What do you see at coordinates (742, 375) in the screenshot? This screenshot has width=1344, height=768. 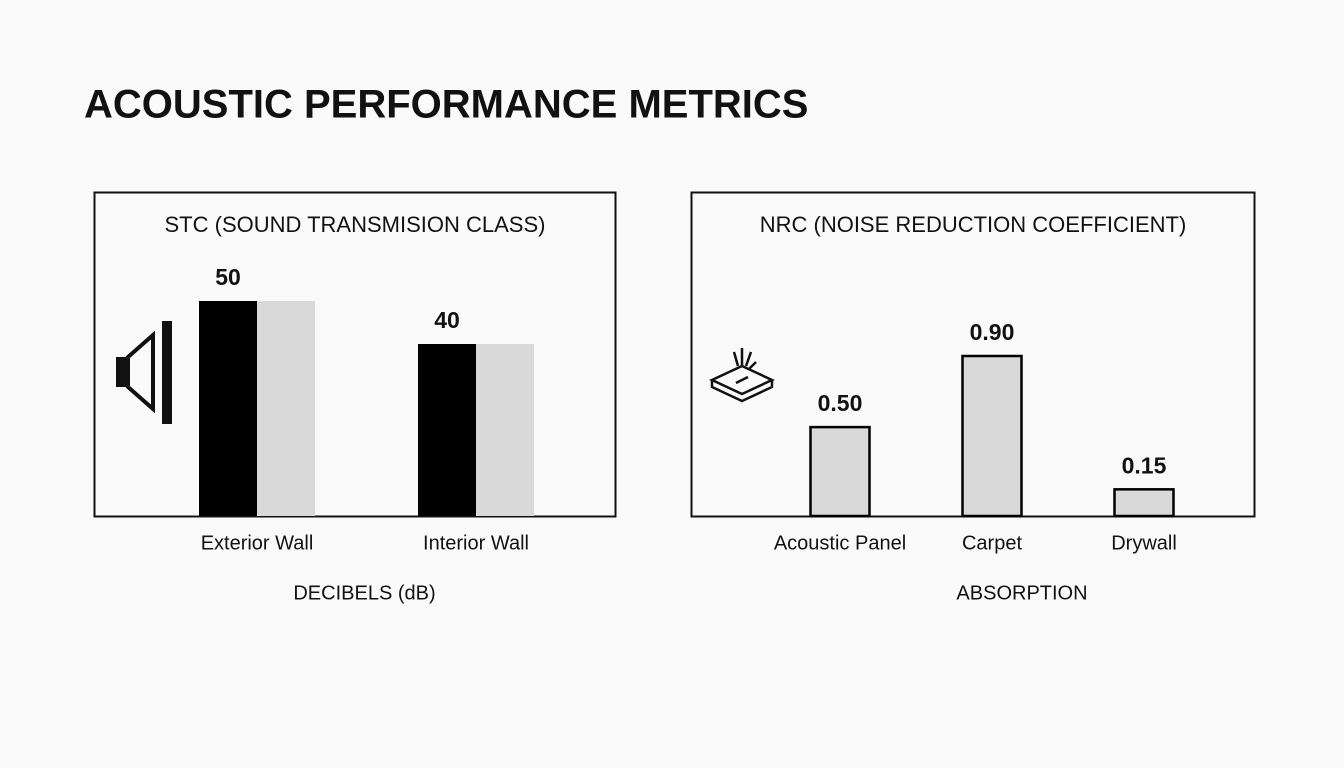 I see `panel-icon` at bounding box center [742, 375].